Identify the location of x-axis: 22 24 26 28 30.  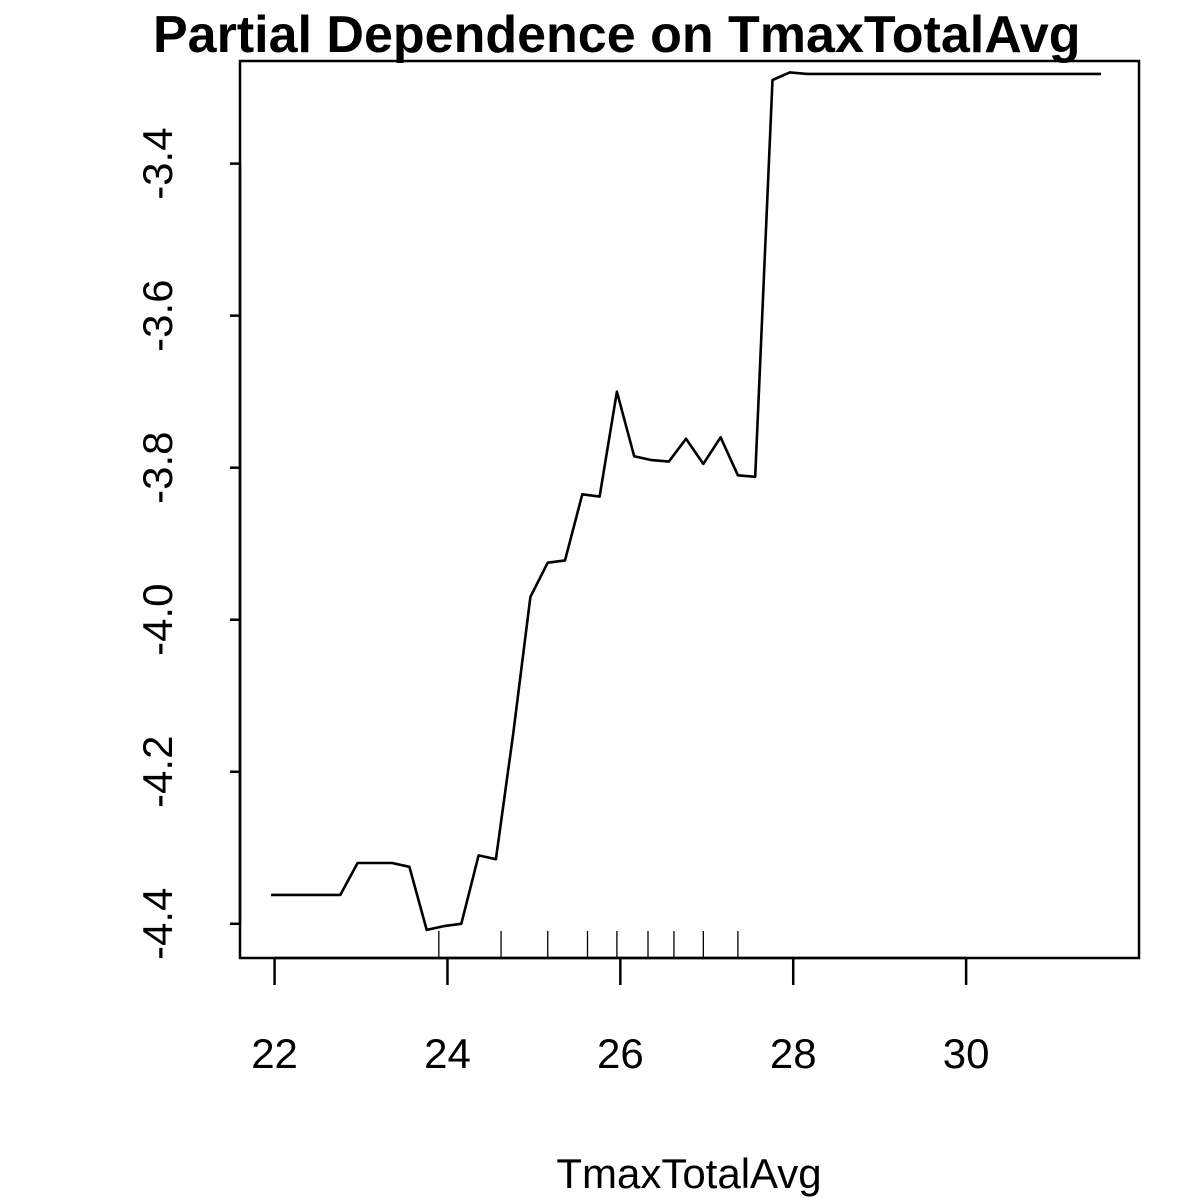
(620, 1016).